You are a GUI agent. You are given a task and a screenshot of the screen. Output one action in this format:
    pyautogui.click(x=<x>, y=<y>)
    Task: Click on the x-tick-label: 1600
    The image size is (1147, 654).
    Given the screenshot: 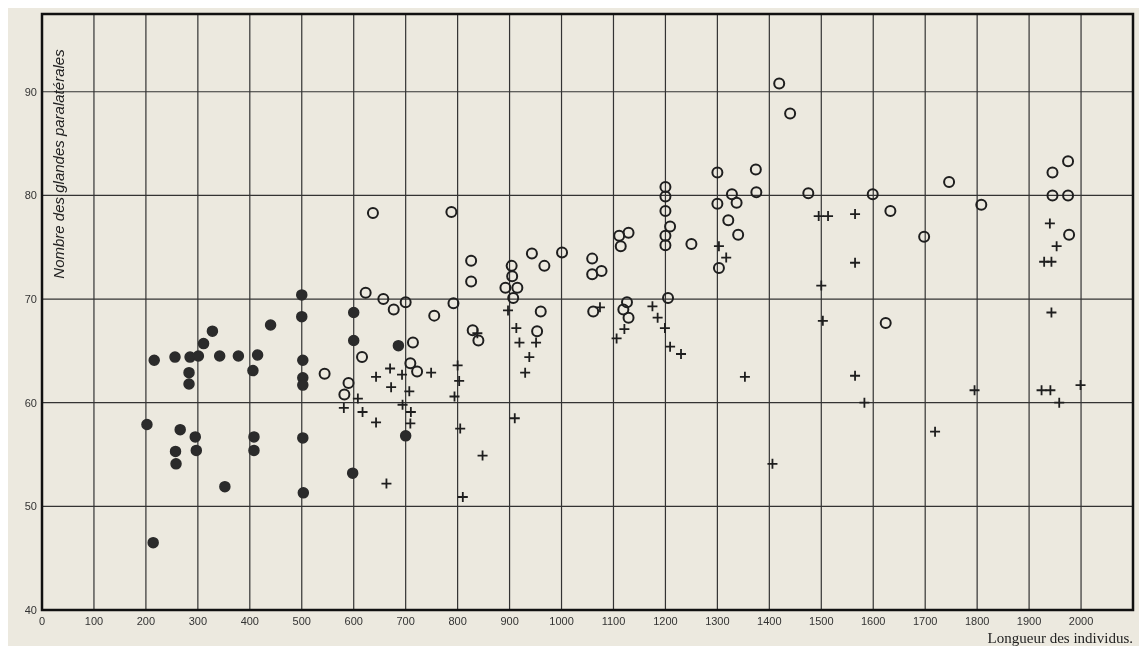 What is the action you would take?
    pyautogui.click(x=873, y=621)
    